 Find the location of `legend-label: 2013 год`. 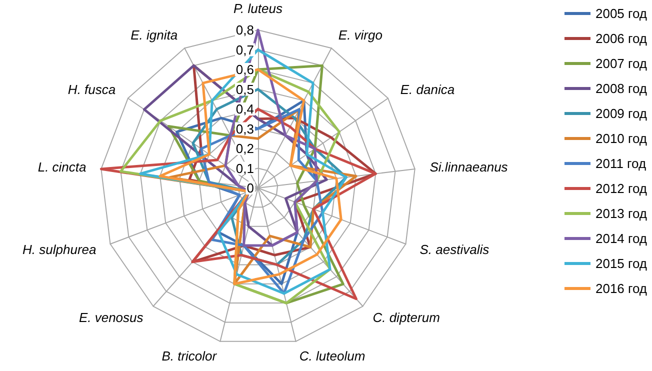

legend-label: 2013 год is located at coordinates (621, 213).